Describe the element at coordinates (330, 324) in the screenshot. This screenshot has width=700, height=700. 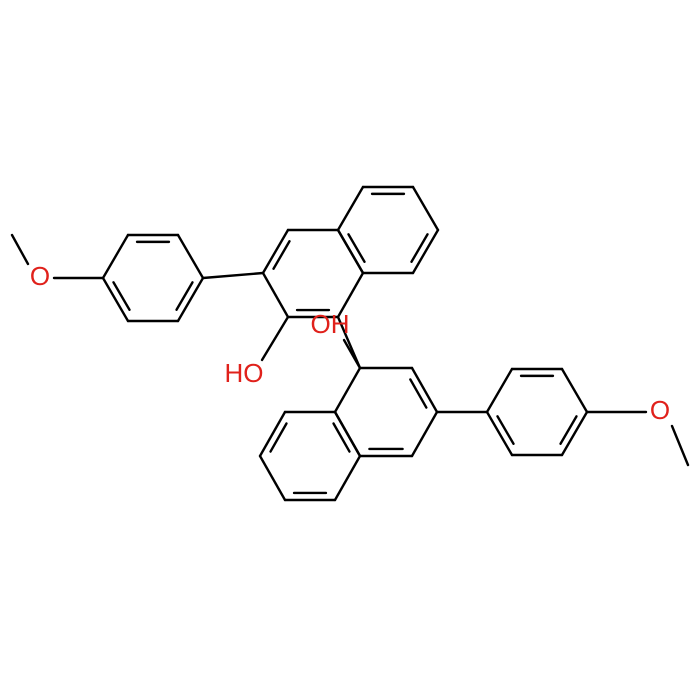
I see `atom-label: OH` at that location.